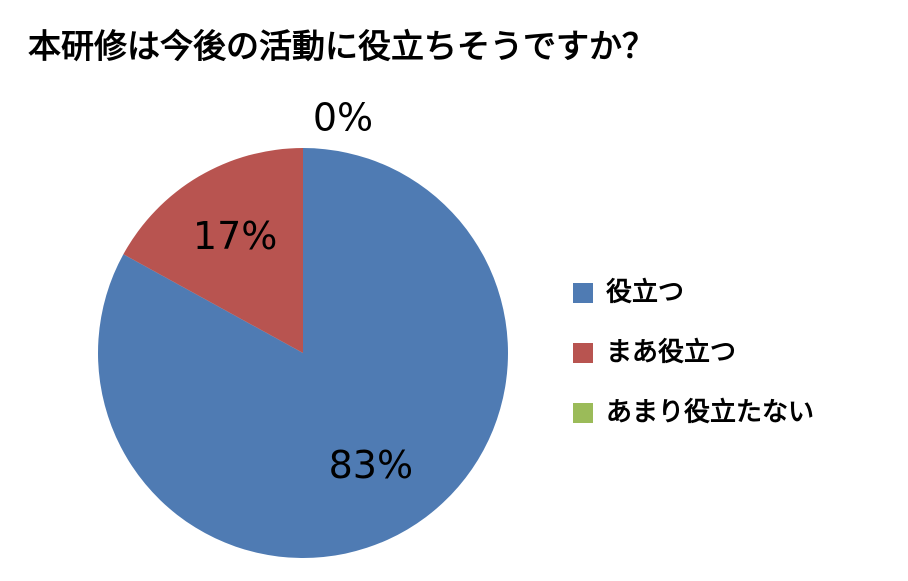 This screenshot has height=581, width=908. What do you see at coordinates (341, 46) in the screenshot?
I see `chart-title: 本研修は今後の活動に役立ちそうですか？` at bounding box center [341, 46].